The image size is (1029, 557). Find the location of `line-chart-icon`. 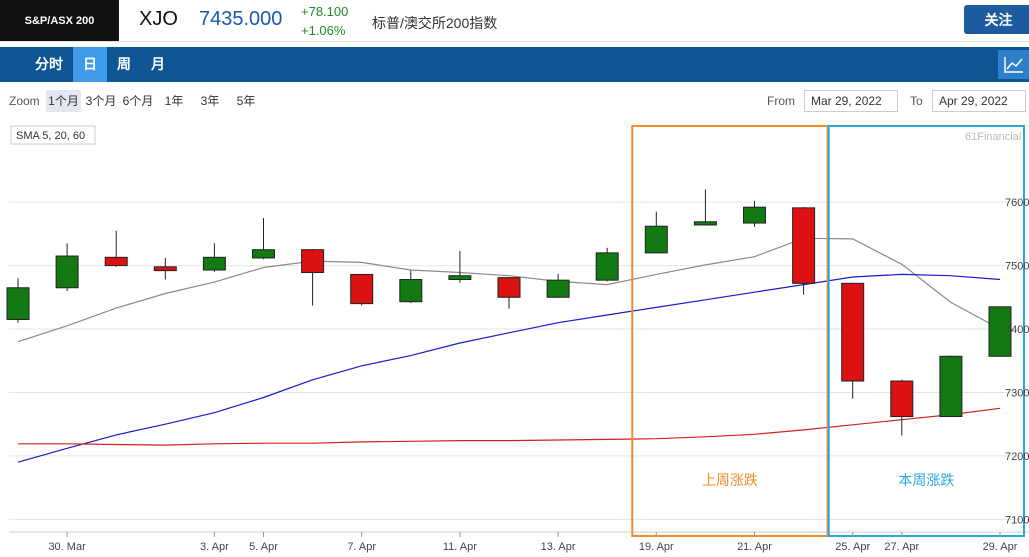

line-chart-icon is located at coordinates (1013, 64).